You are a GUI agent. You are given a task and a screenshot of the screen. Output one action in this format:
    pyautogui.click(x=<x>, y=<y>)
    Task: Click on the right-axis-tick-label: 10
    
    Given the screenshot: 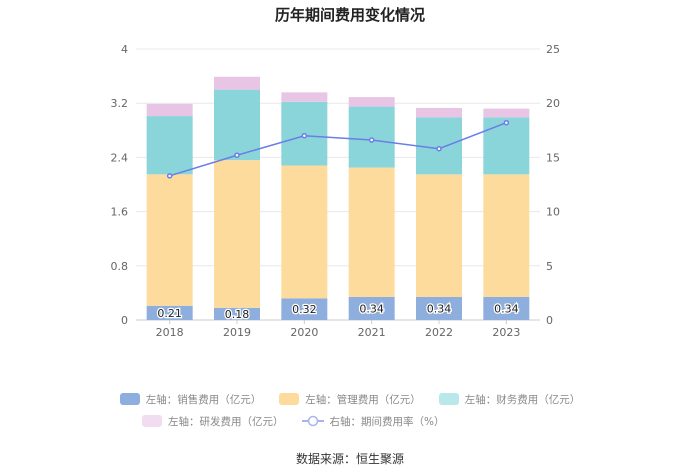 What is the action you would take?
    pyautogui.click(x=553, y=212)
    